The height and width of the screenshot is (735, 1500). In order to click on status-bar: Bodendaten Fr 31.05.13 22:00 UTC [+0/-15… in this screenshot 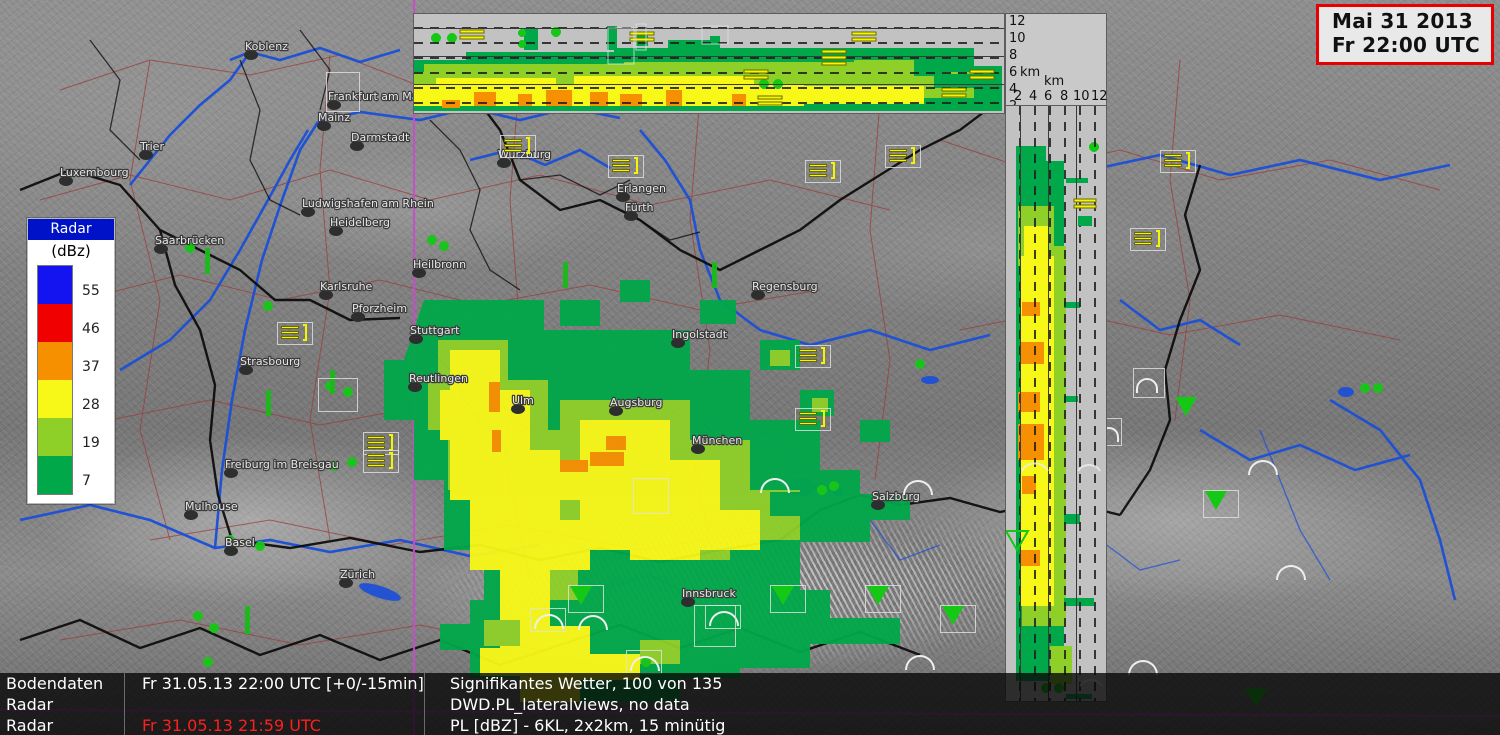, I will do `click(750, 704)`.